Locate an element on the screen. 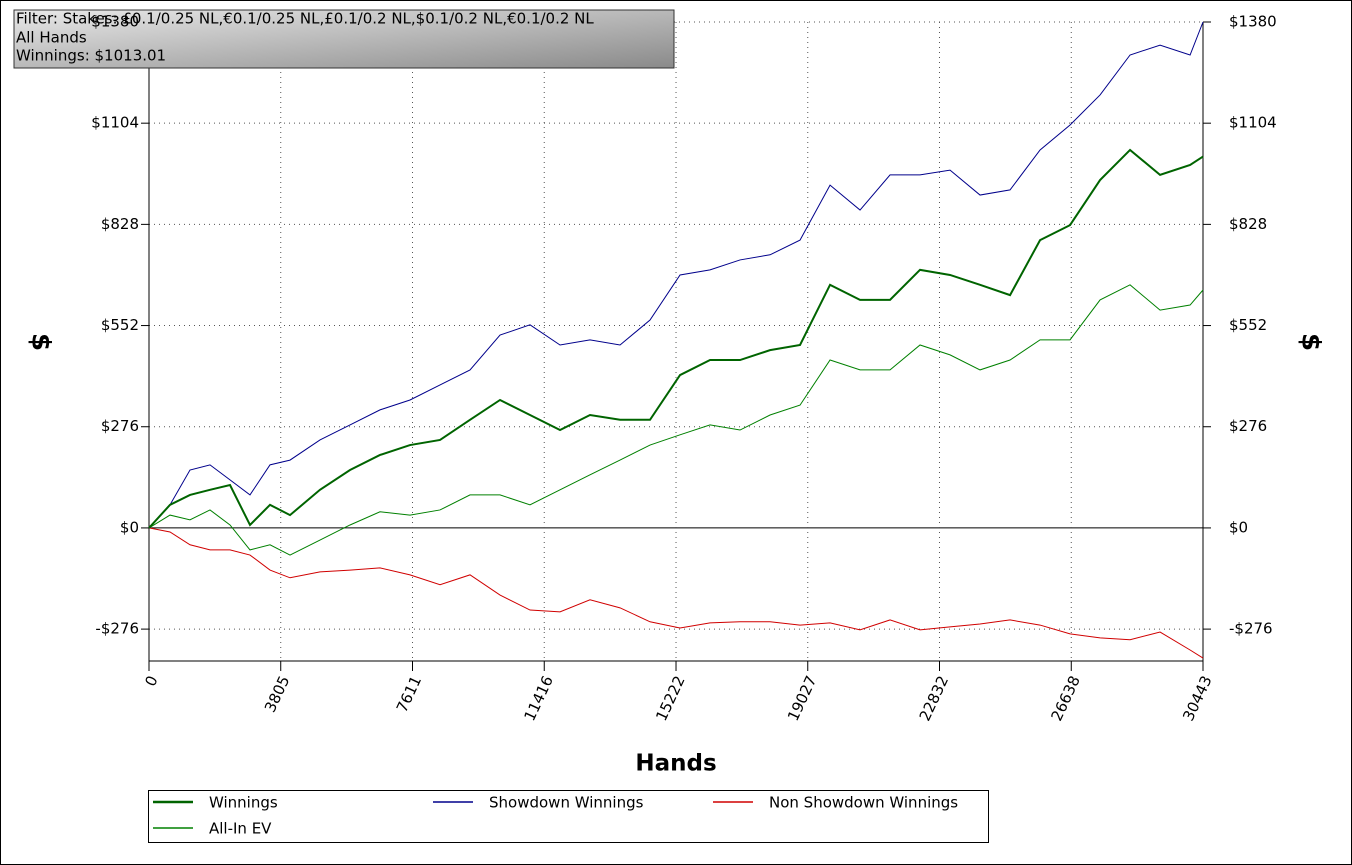 Image resolution: width=1352 pixels, height=865 pixels. legend-label: Non Showdown Winnings is located at coordinates (863, 803).